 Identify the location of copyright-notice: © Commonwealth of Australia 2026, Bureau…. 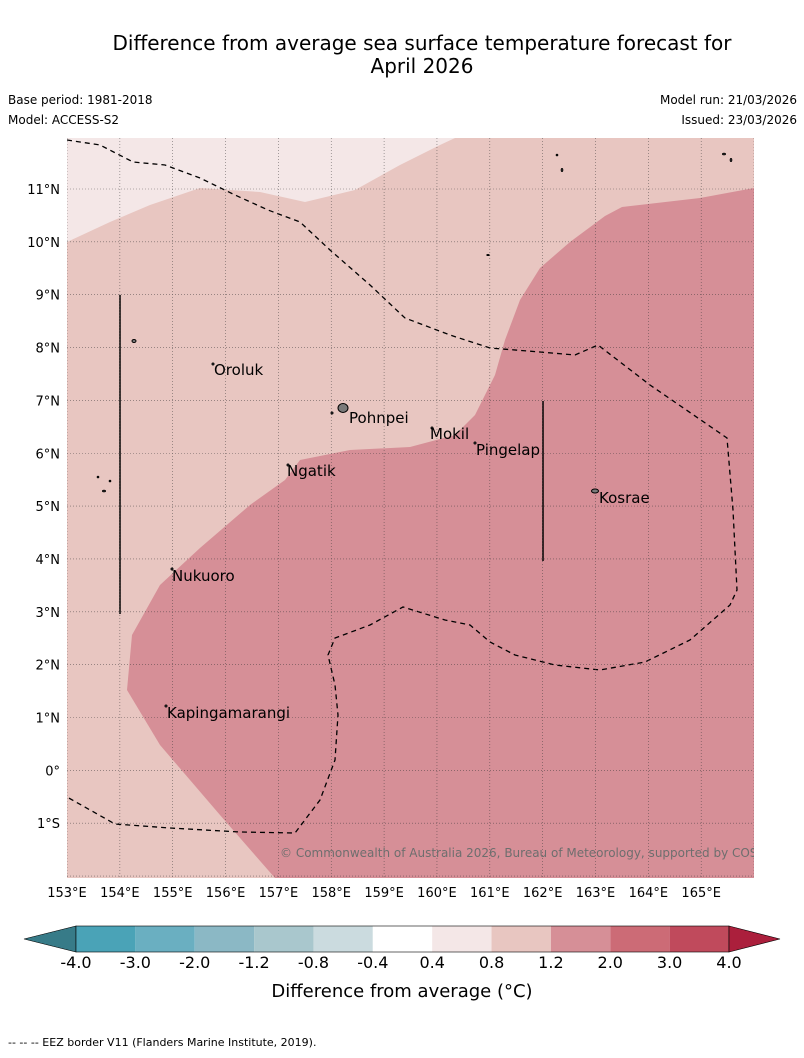
(532, 853).